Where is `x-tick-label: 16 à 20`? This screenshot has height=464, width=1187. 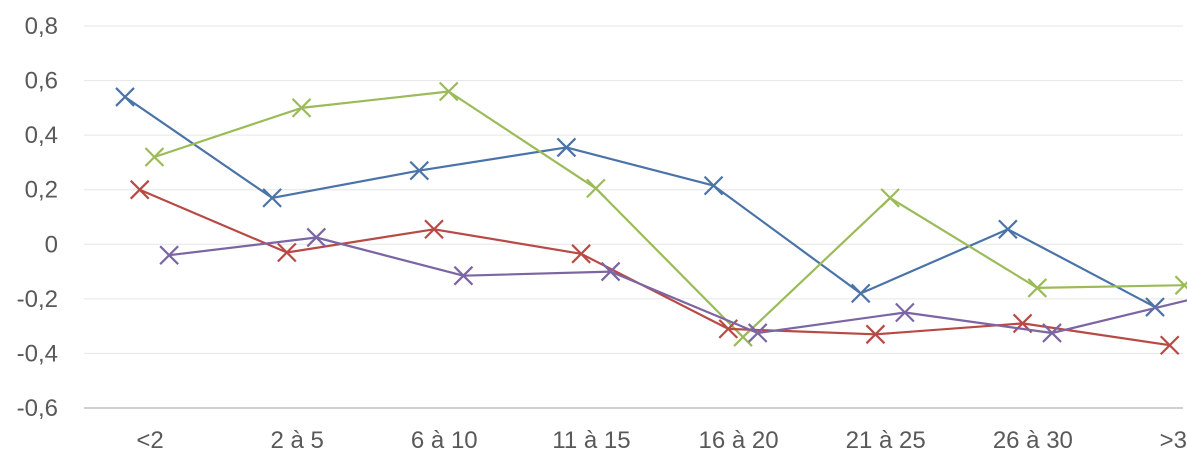 x-tick-label: 16 à 20 is located at coordinates (739, 440).